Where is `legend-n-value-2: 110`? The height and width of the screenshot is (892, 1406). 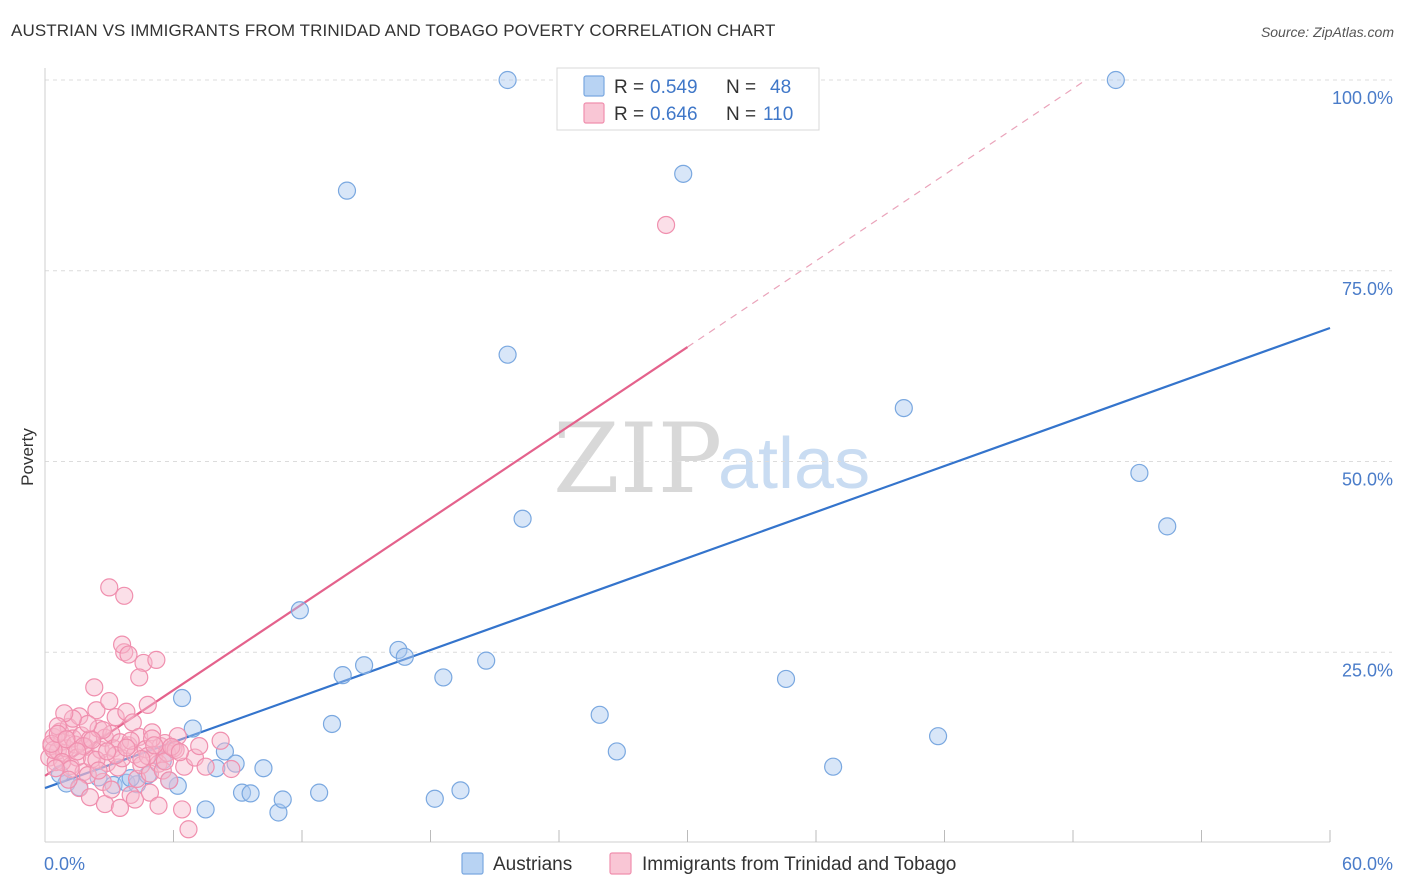
legend-n-value-2: 110 is located at coordinates (778, 114).